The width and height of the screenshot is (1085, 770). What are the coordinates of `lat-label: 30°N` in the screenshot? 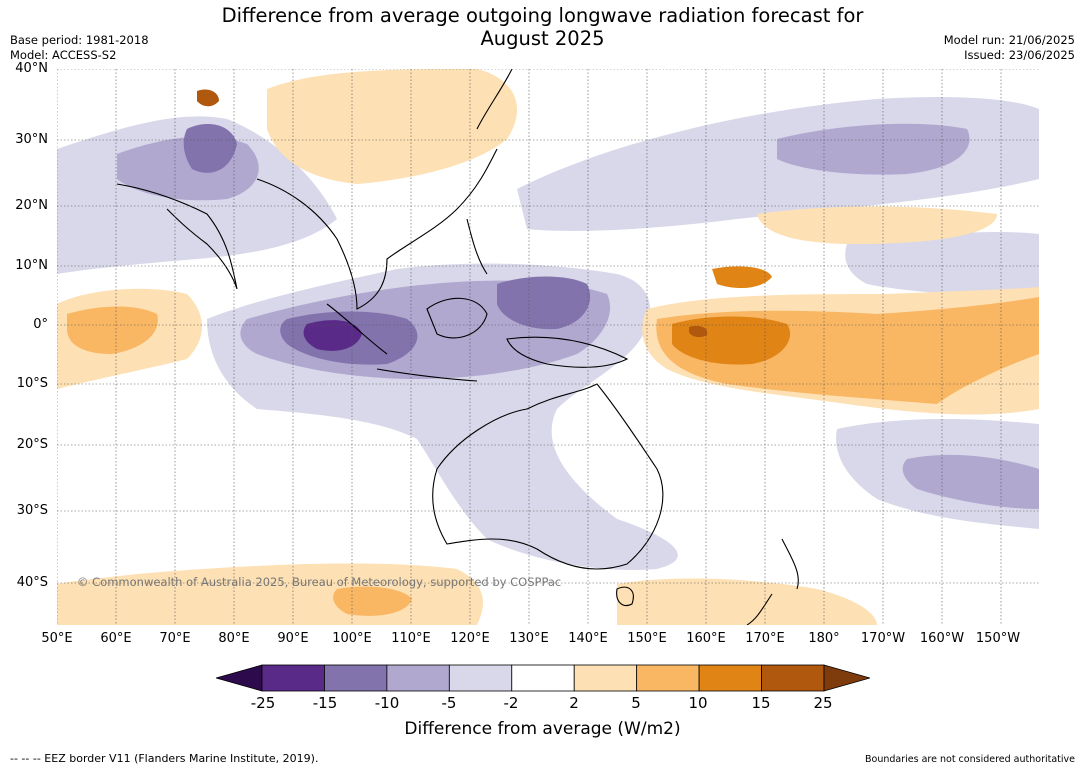 It's located at (31, 139).